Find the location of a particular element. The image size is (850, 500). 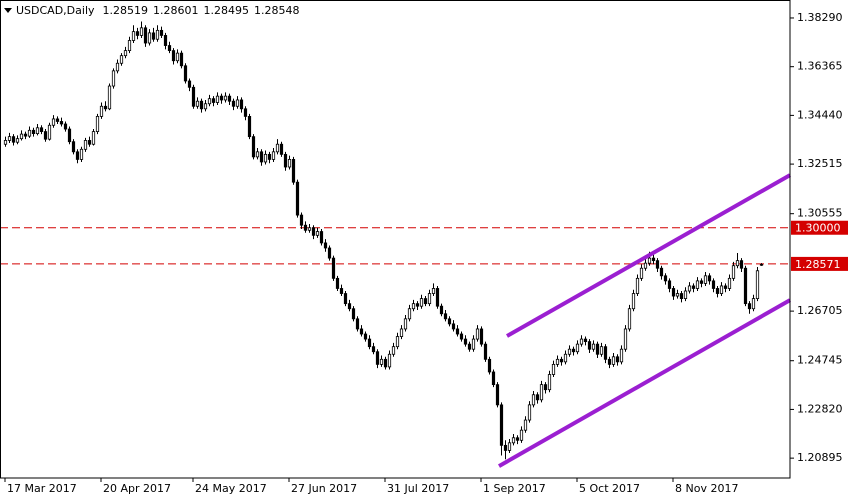

chart-header: USDCAD,Daily 1.28519 1.28601 1.28495 1.28548 is located at coordinates (158, 10).